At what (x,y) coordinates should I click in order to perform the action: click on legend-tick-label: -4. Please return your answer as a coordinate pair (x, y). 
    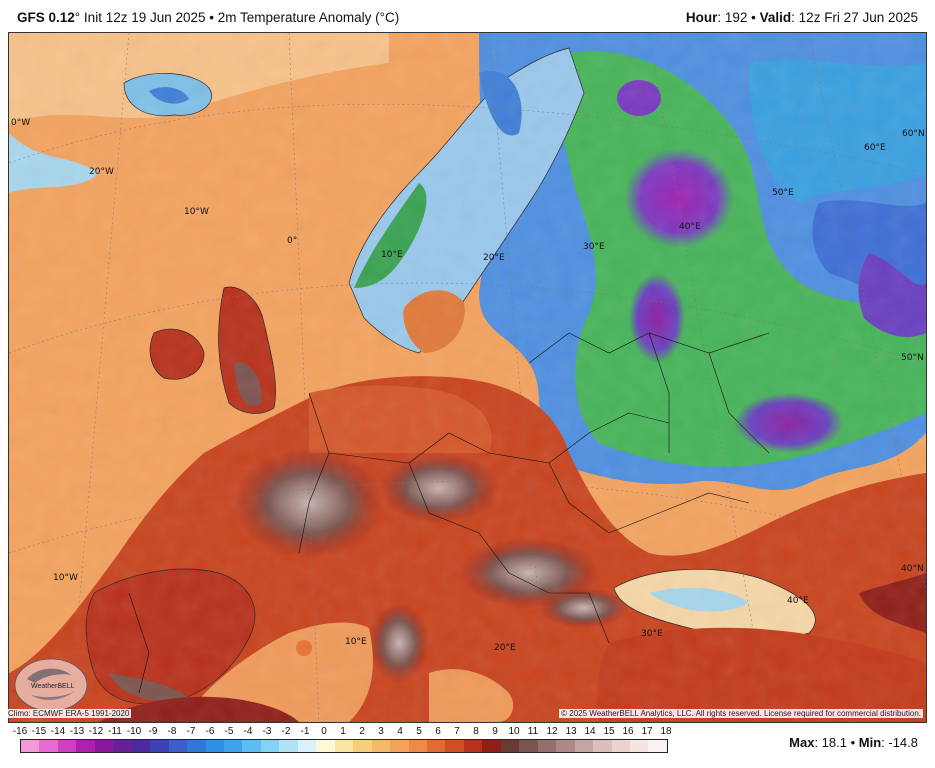
    Looking at the image, I should click on (248, 731).